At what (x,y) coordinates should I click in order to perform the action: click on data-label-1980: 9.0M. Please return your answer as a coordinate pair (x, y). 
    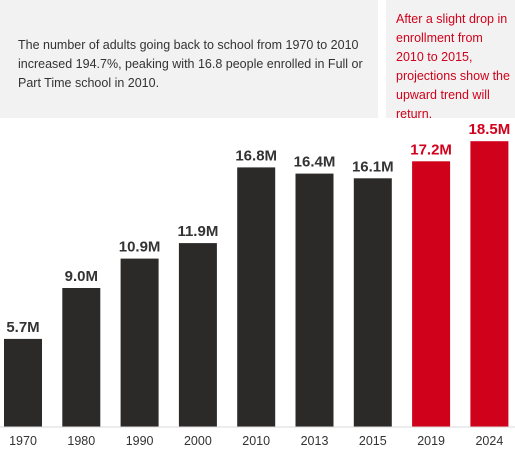
    Looking at the image, I should click on (81, 276).